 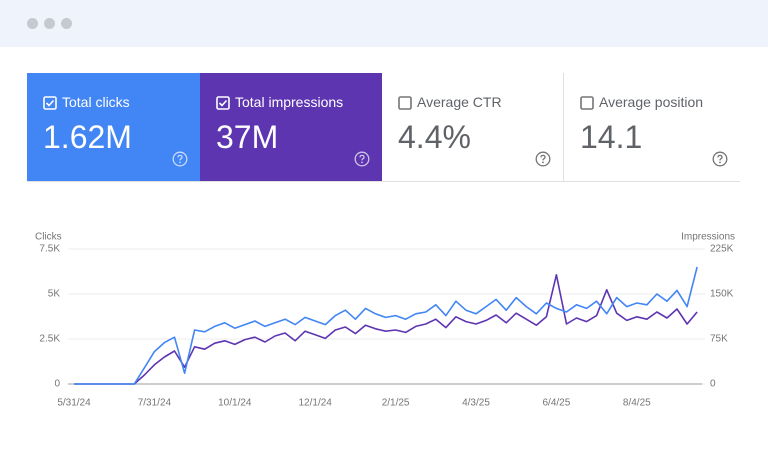 I want to click on metric-value: 1.62M, so click(x=87, y=137).